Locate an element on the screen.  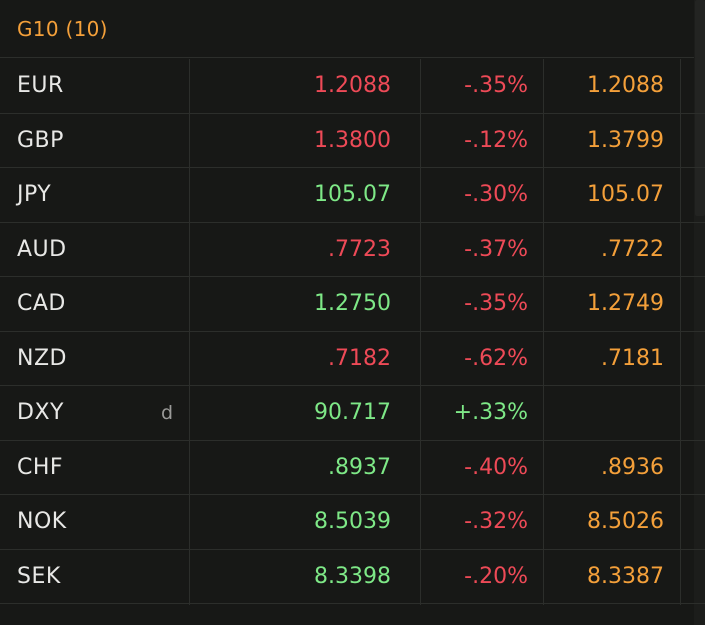
table-row: EUR 1.2088 -.35% 1.2088 is located at coordinates (352, 86).